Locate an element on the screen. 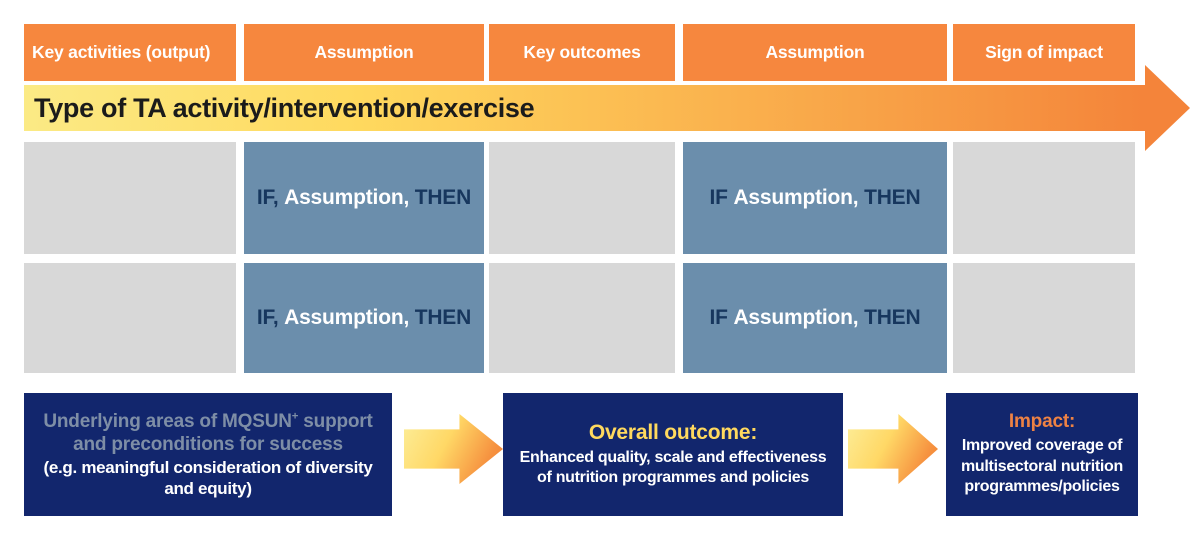 The width and height of the screenshot is (1193, 541). overall-outcome-heading: Overall outcome: is located at coordinates (673, 432).